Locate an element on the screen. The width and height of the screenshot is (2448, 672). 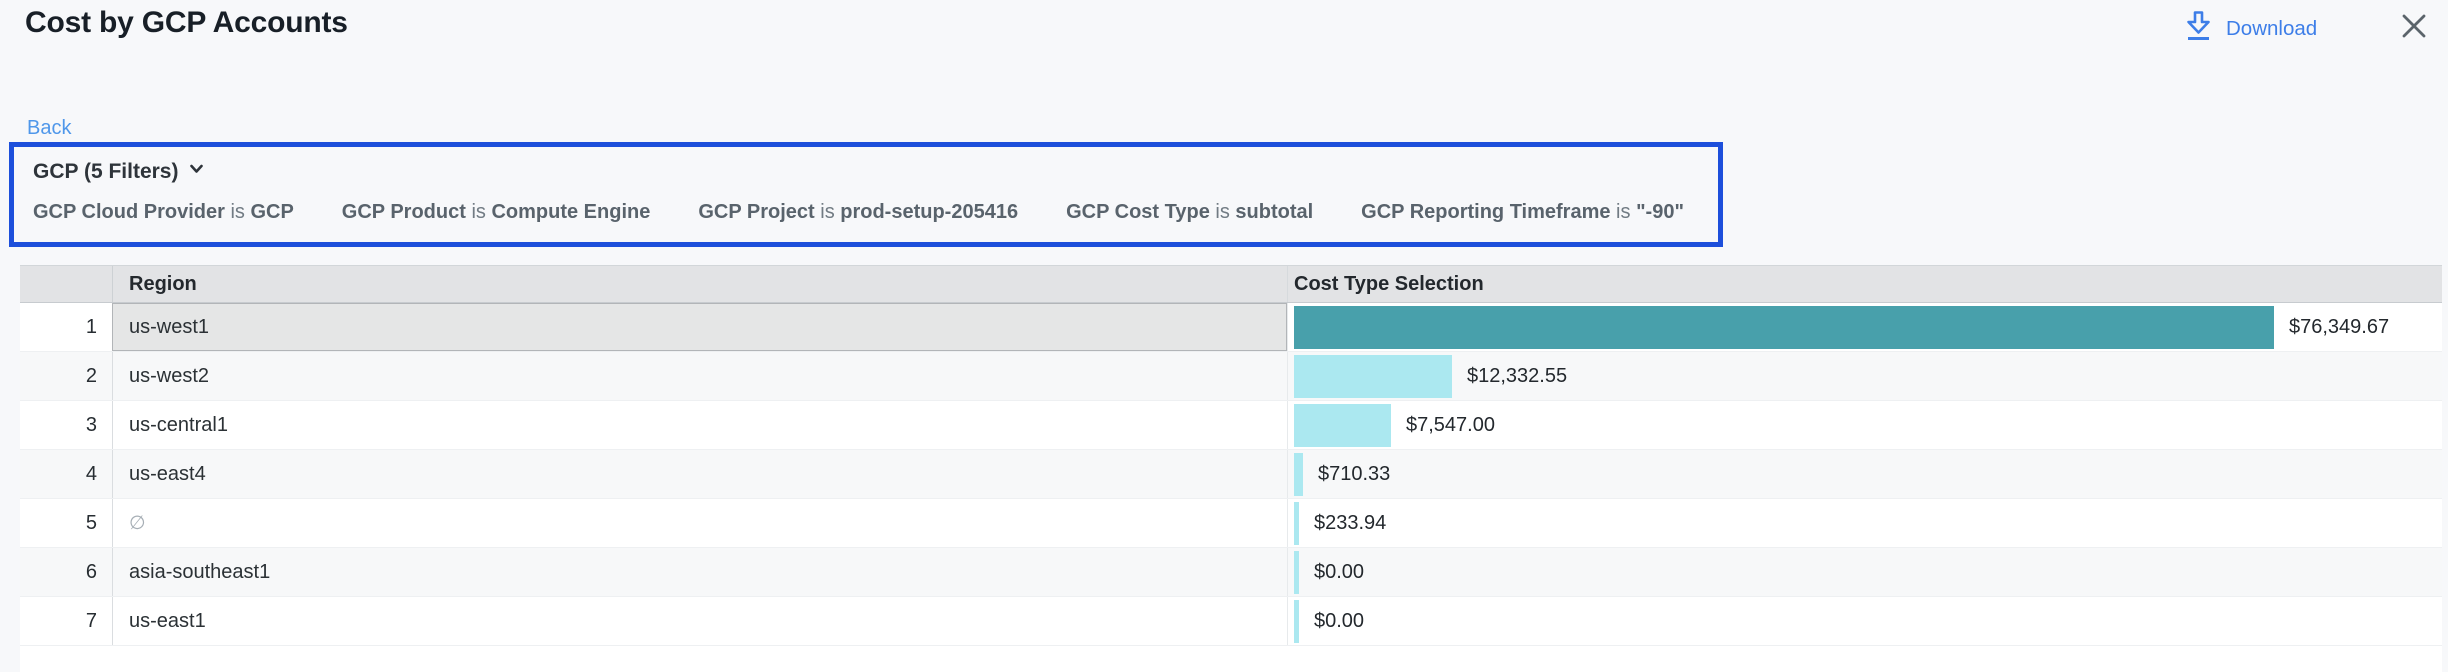
region-cell: us-east1 is located at coordinates (699, 621).